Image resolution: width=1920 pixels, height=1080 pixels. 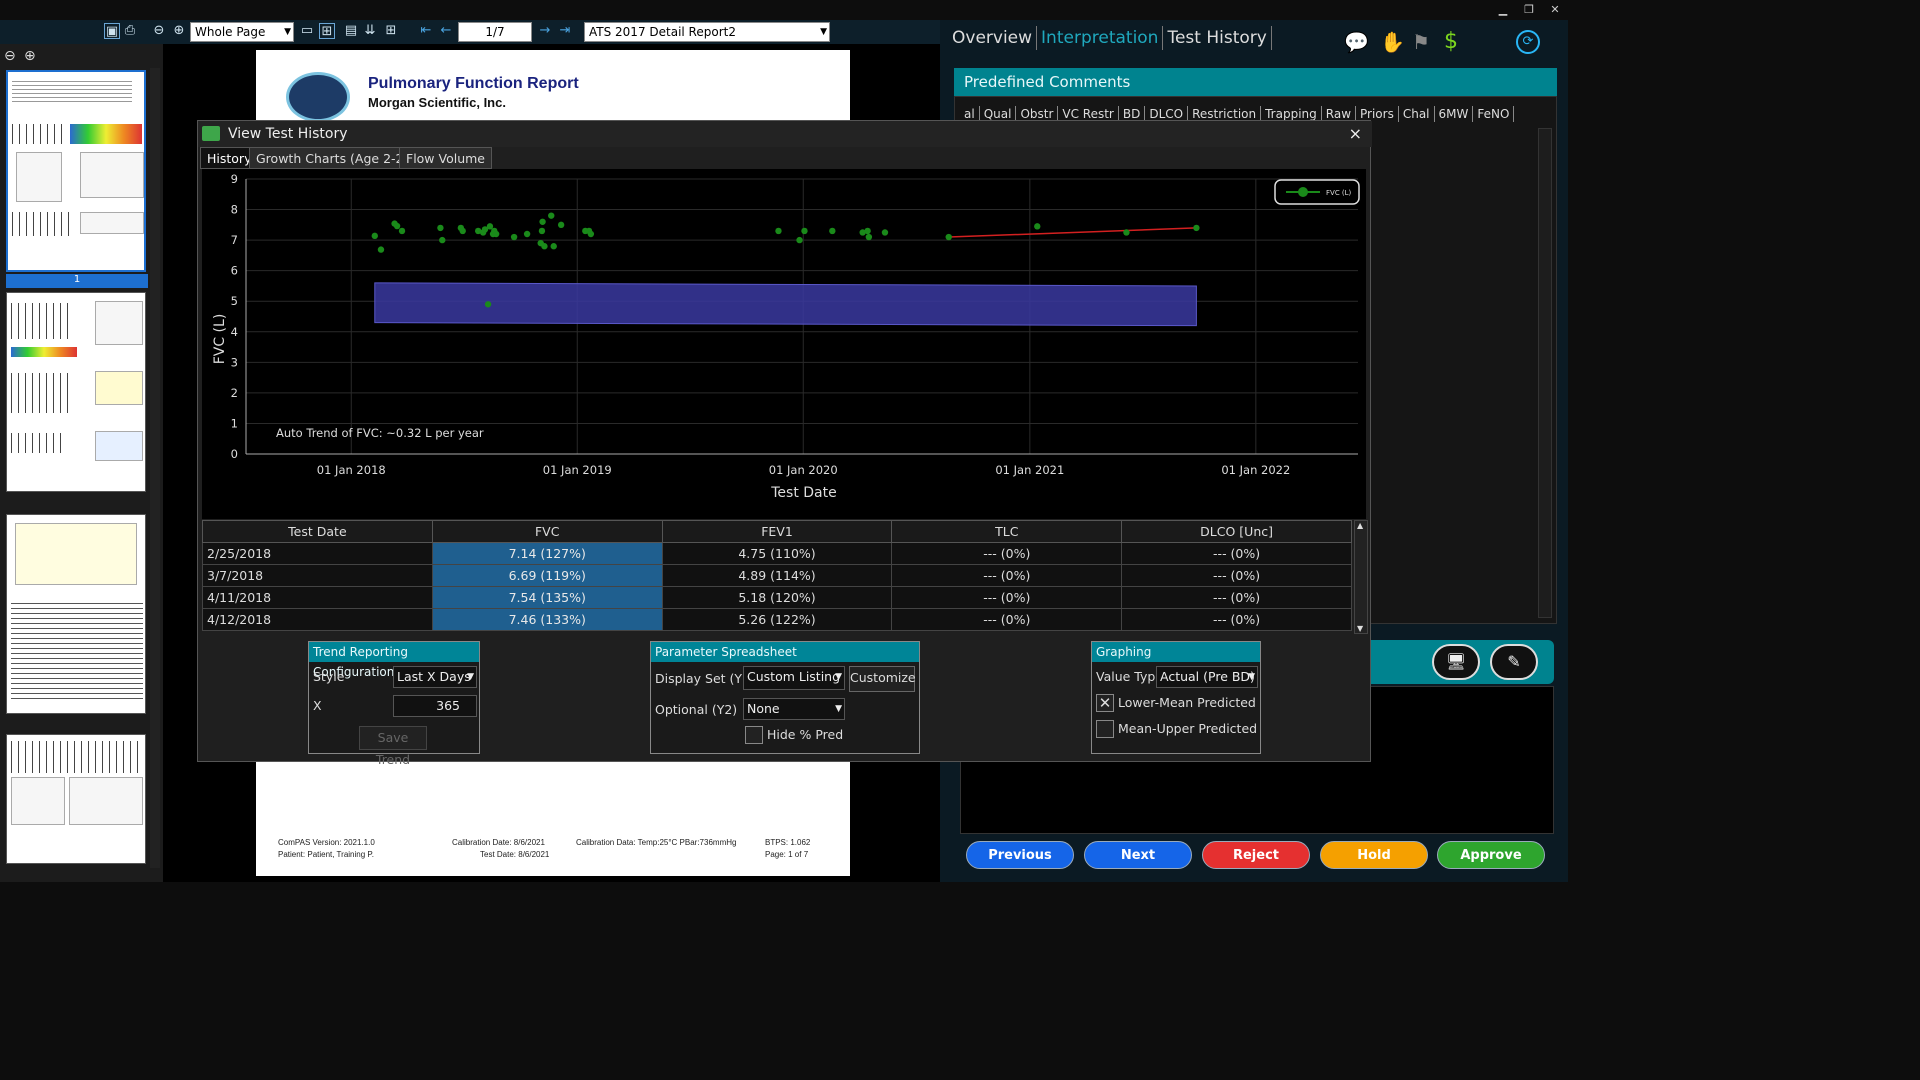 What do you see at coordinates (754, 735) in the screenshot?
I see `hide-pred-checkbox` at bounding box center [754, 735].